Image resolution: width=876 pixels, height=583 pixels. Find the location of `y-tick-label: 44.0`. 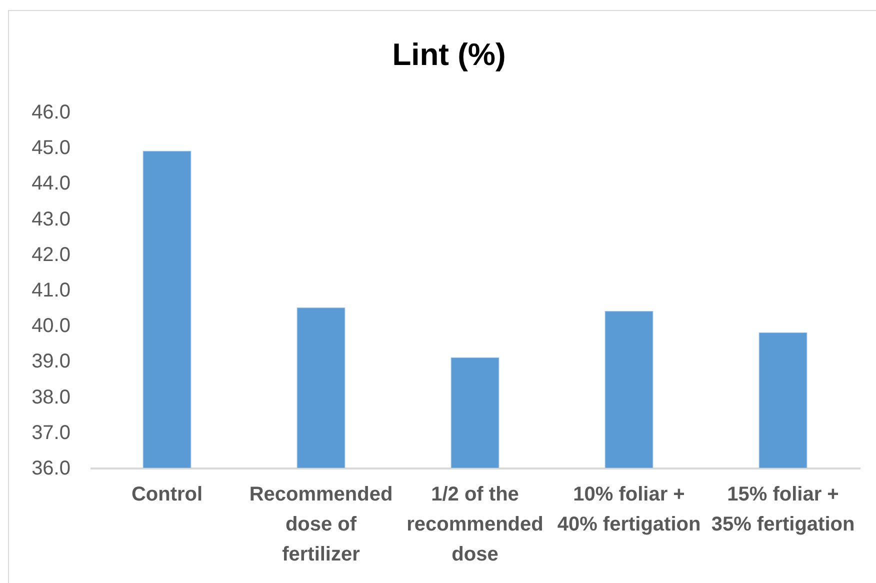

y-tick-label: 44.0 is located at coordinates (51, 183).